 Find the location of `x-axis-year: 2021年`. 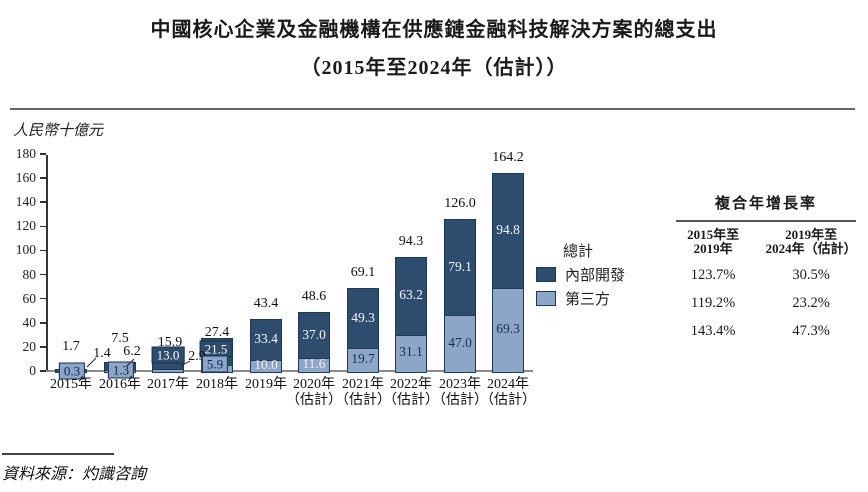

x-axis-year: 2021年 is located at coordinates (363, 384).